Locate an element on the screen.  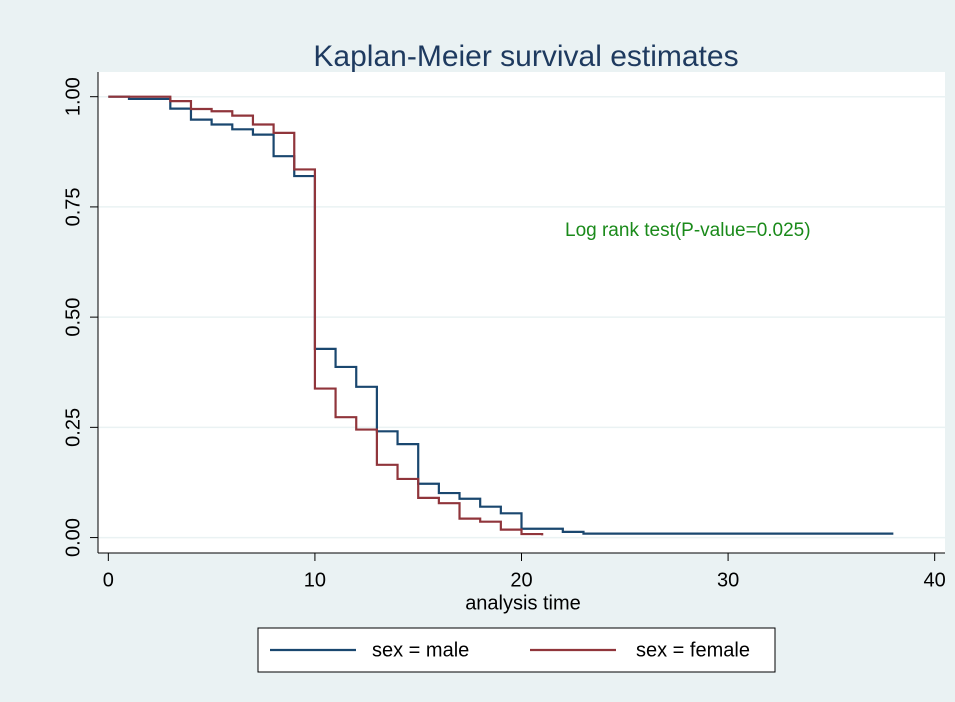
y-tick-label: 0.75 is located at coordinates (73, 206).